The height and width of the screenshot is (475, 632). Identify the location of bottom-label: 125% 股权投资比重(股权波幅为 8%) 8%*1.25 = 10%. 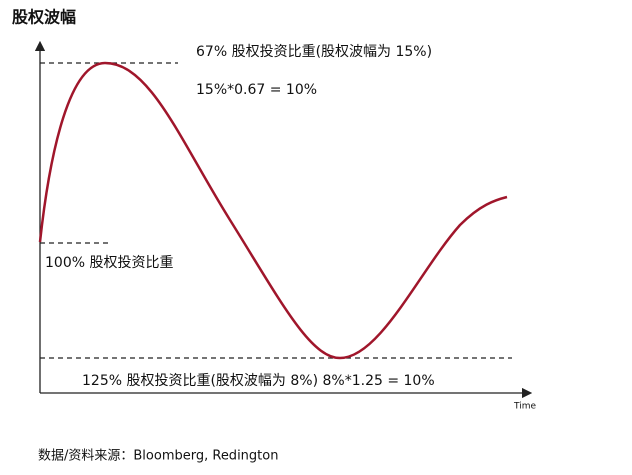
(258, 381).